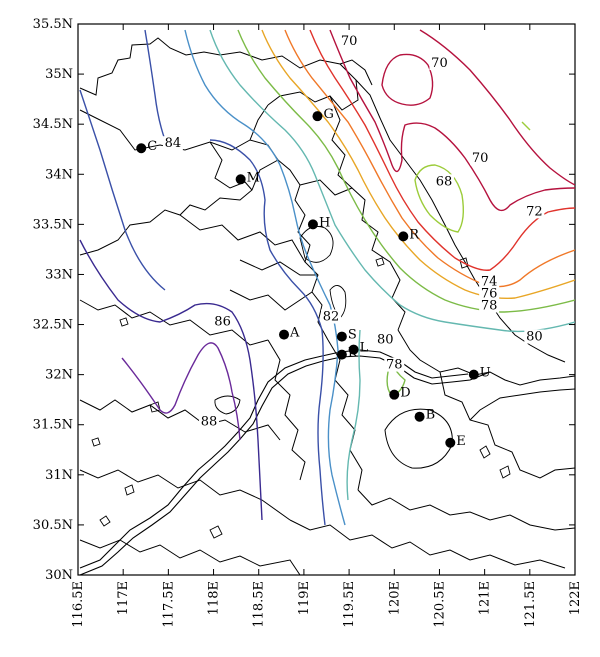  I want to click on x-tick-label: 122E, so click(575, 598).